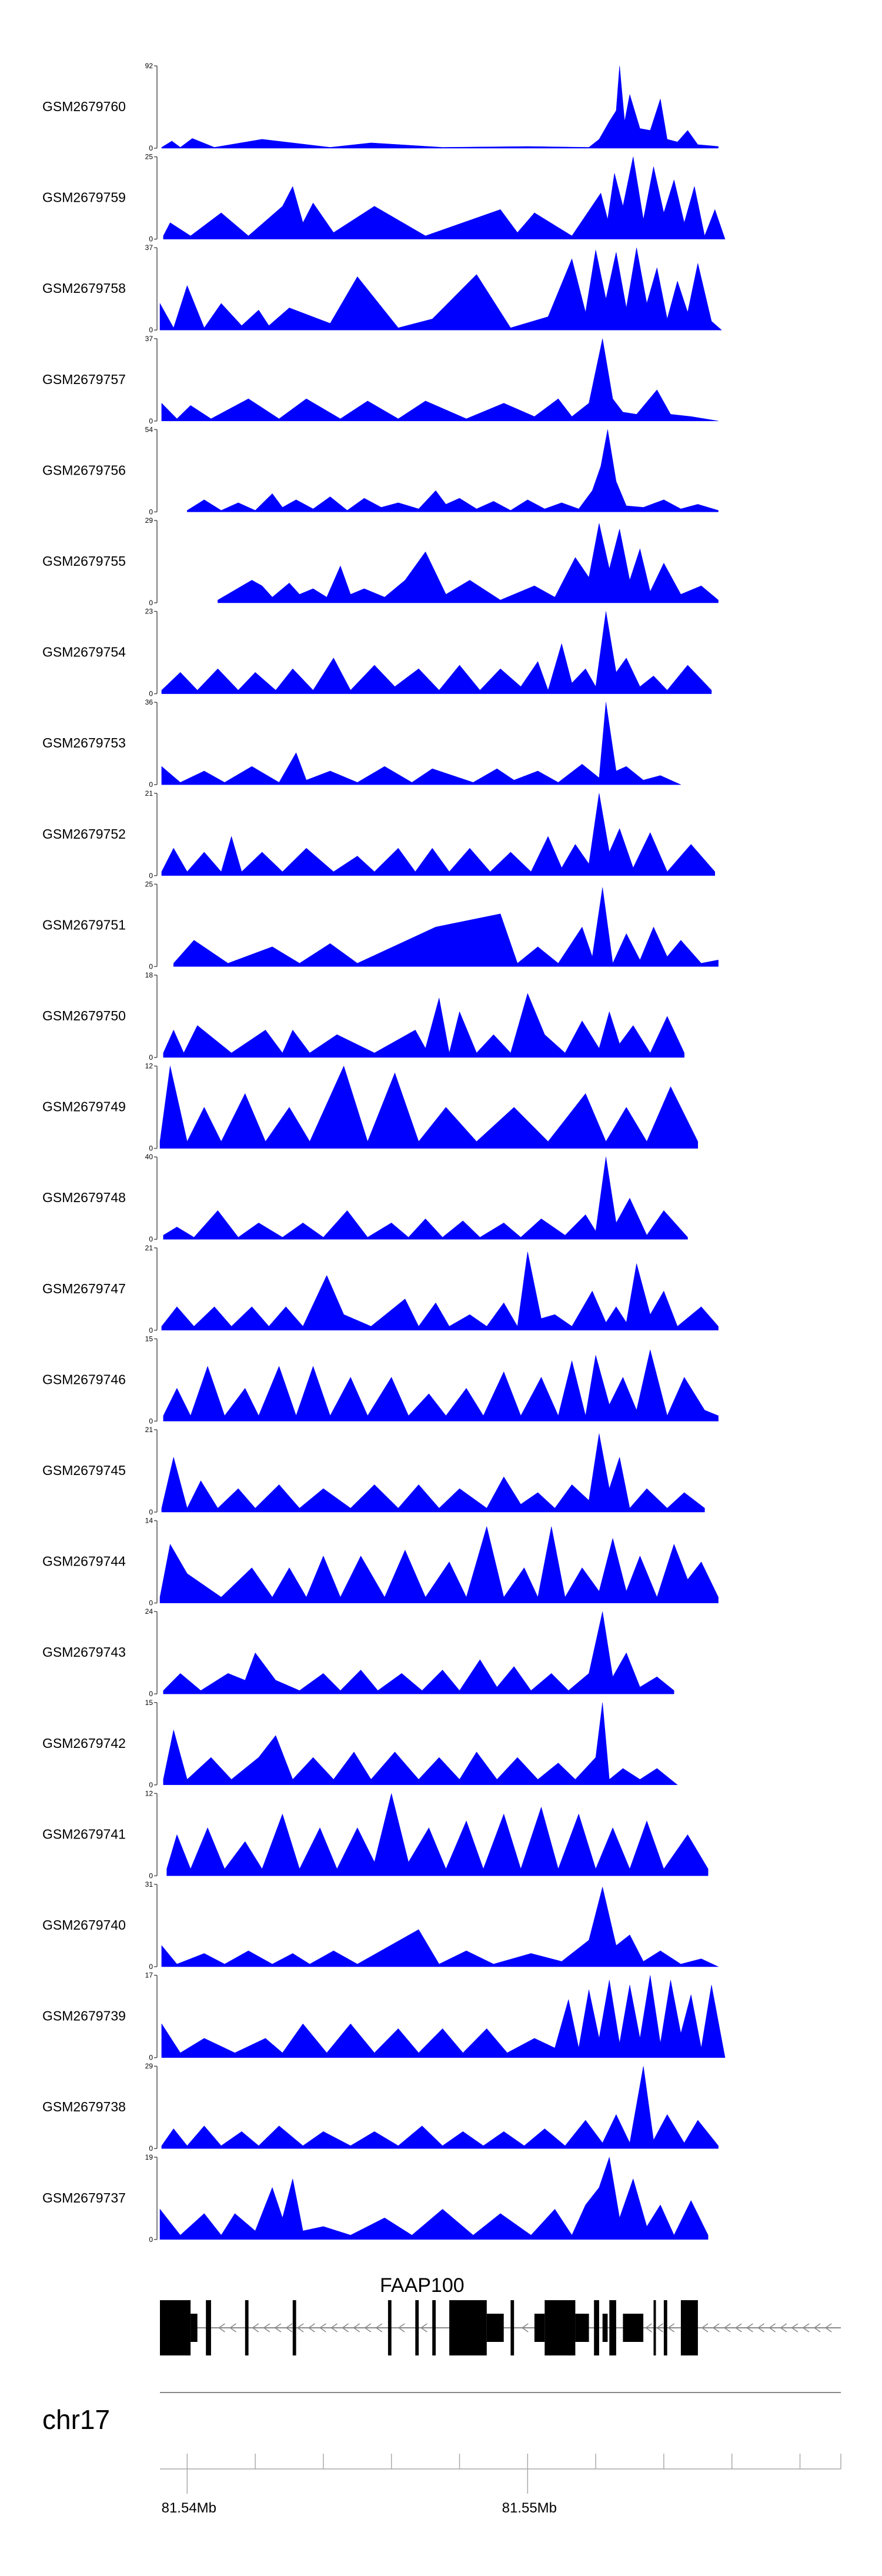 This screenshot has width=882, height=2576. I want to click on track-GSM2679743: GSM2679743 24 0, so click(358, 1652).